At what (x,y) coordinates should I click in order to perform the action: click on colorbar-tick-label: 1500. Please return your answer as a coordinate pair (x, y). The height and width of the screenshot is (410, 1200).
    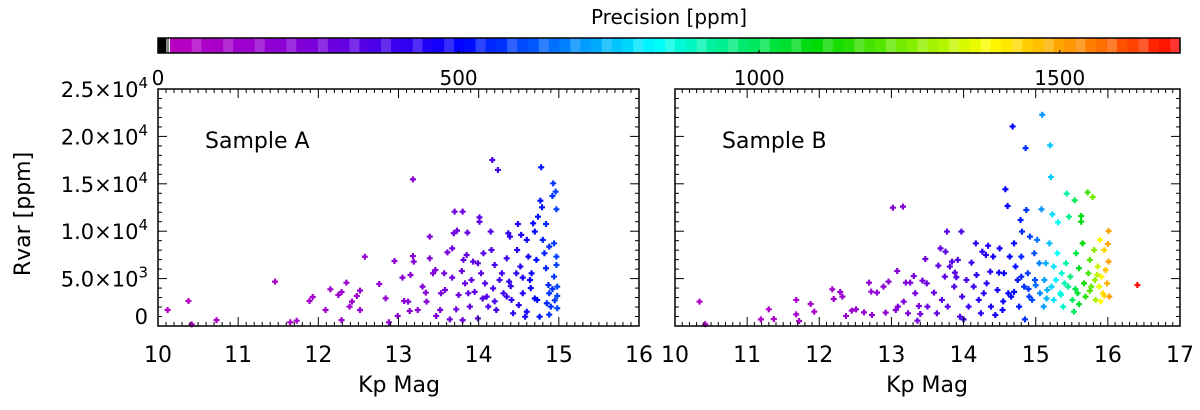
    Looking at the image, I should click on (1059, 78).